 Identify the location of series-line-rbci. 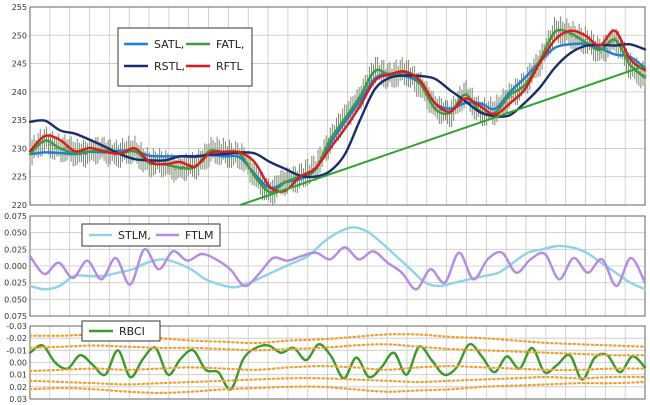
(337, 366).